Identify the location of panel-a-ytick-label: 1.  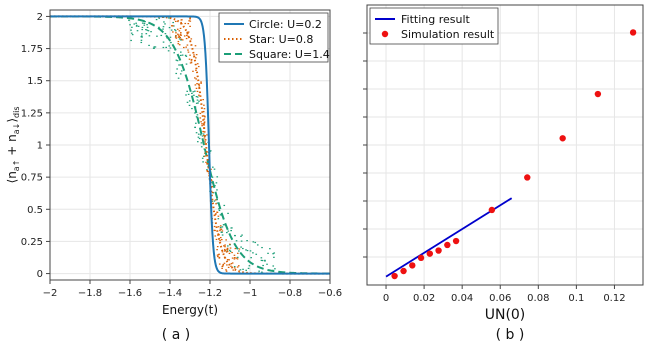
(40, 146).